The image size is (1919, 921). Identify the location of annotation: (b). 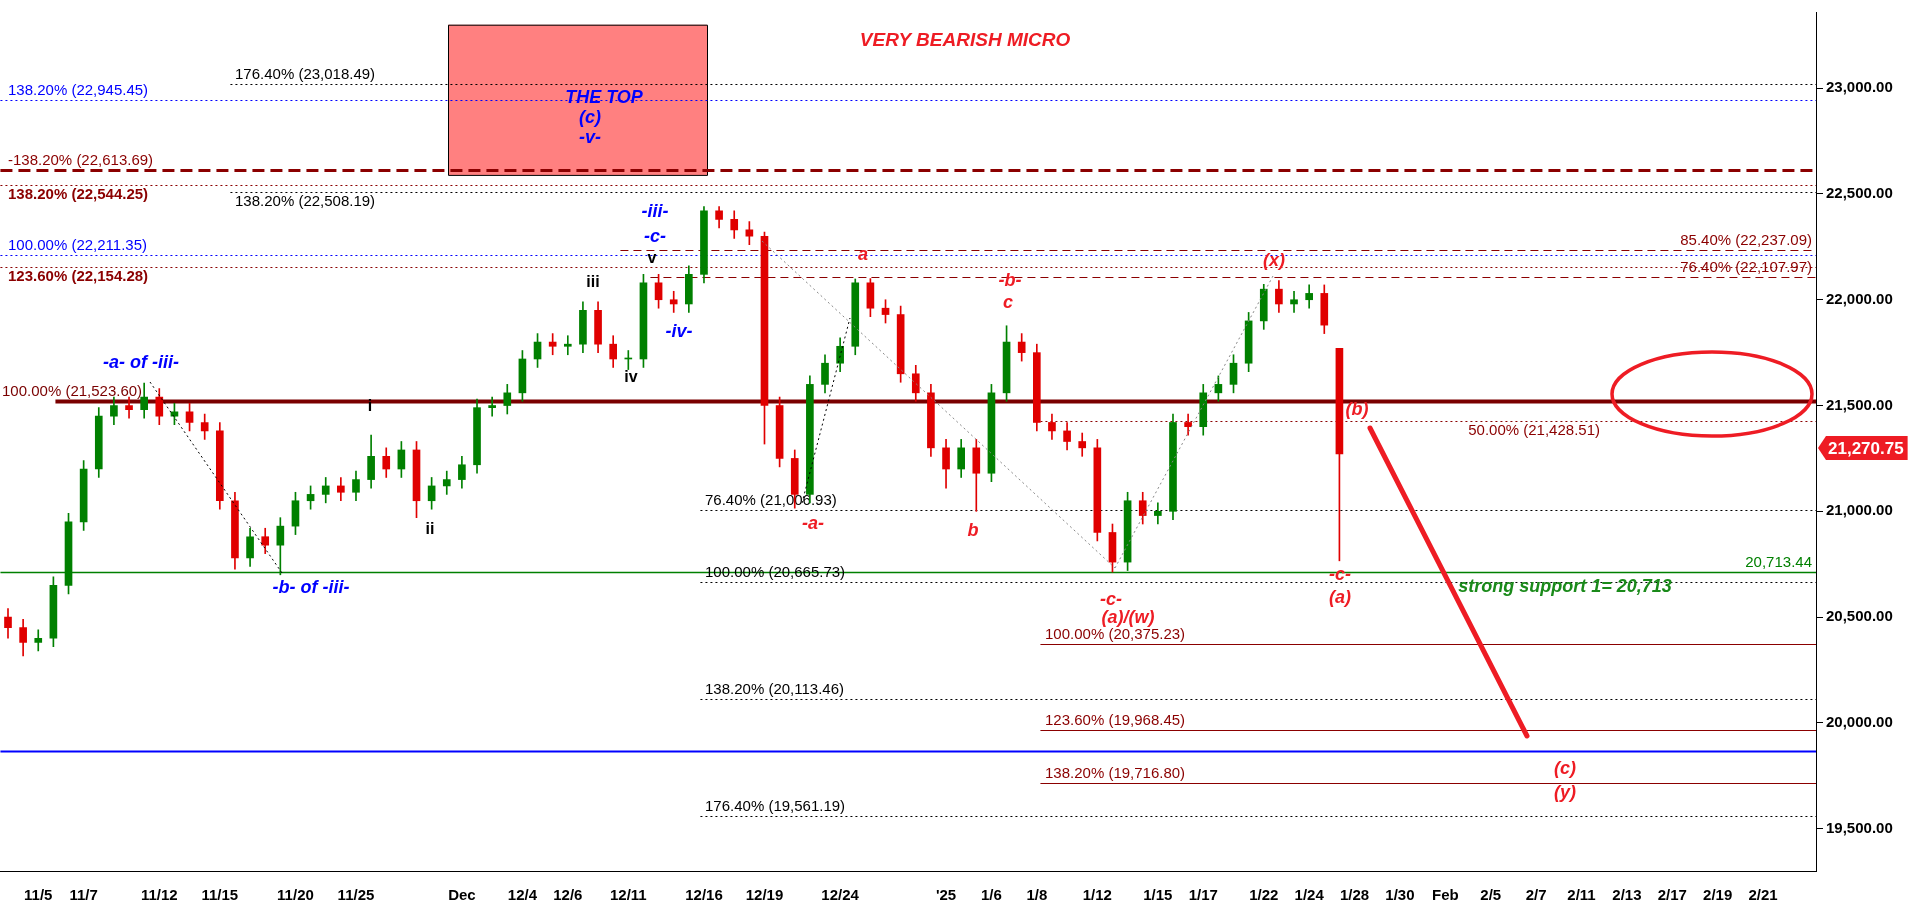
(1357, 408).